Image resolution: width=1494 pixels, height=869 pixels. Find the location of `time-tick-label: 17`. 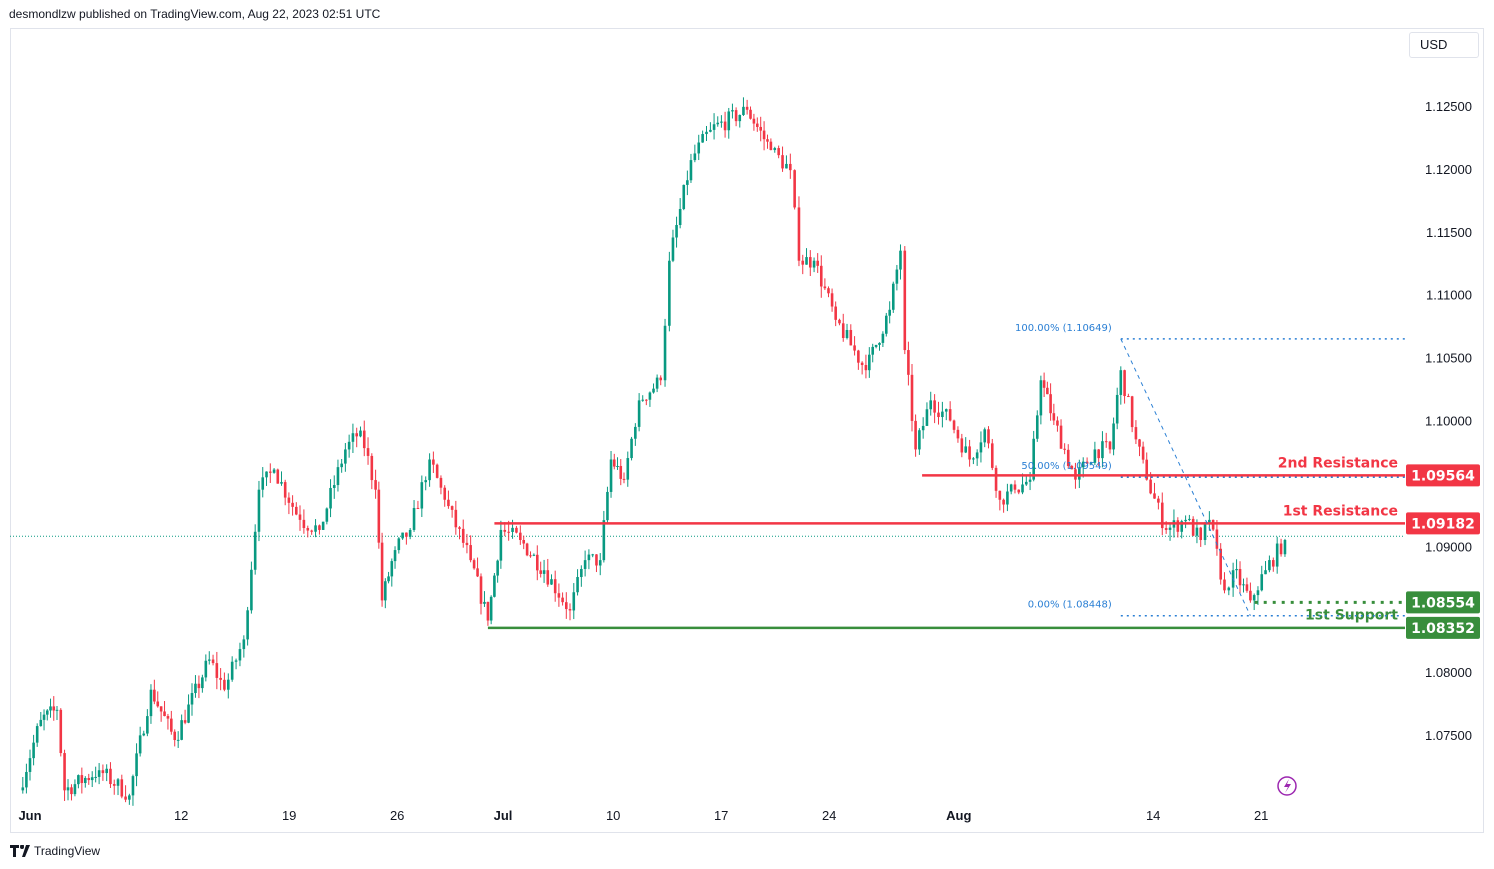

time-tick-label: 17 is located at coordinates (721, 815).